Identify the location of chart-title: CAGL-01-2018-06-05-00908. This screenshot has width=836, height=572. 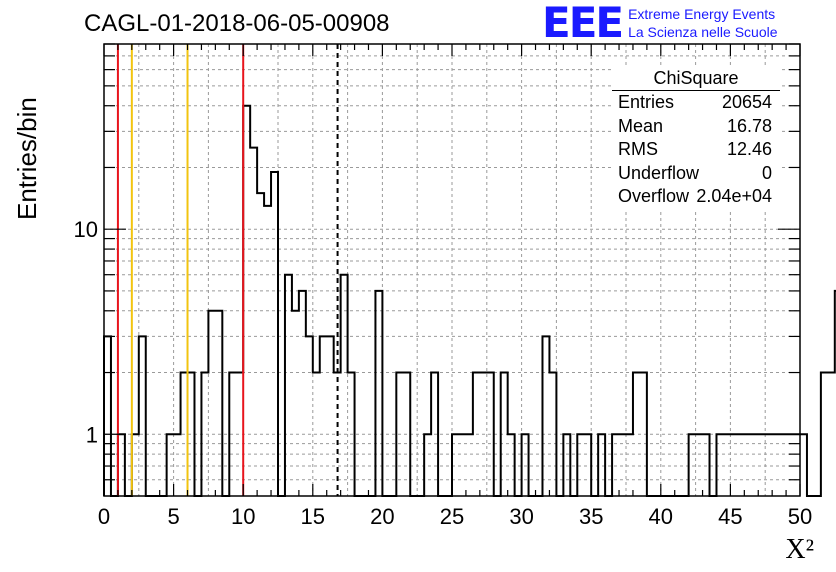
(237, 23).